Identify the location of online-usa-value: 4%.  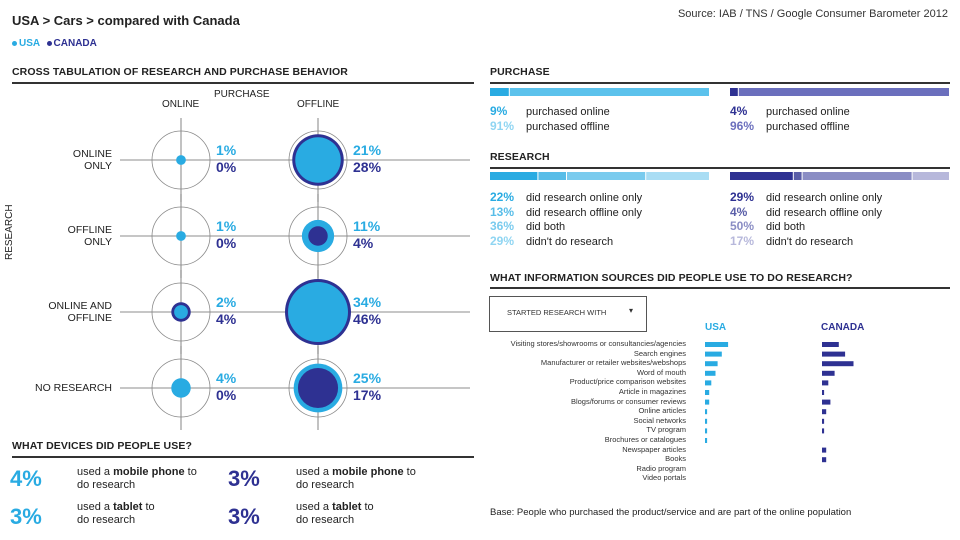
(226, 378).